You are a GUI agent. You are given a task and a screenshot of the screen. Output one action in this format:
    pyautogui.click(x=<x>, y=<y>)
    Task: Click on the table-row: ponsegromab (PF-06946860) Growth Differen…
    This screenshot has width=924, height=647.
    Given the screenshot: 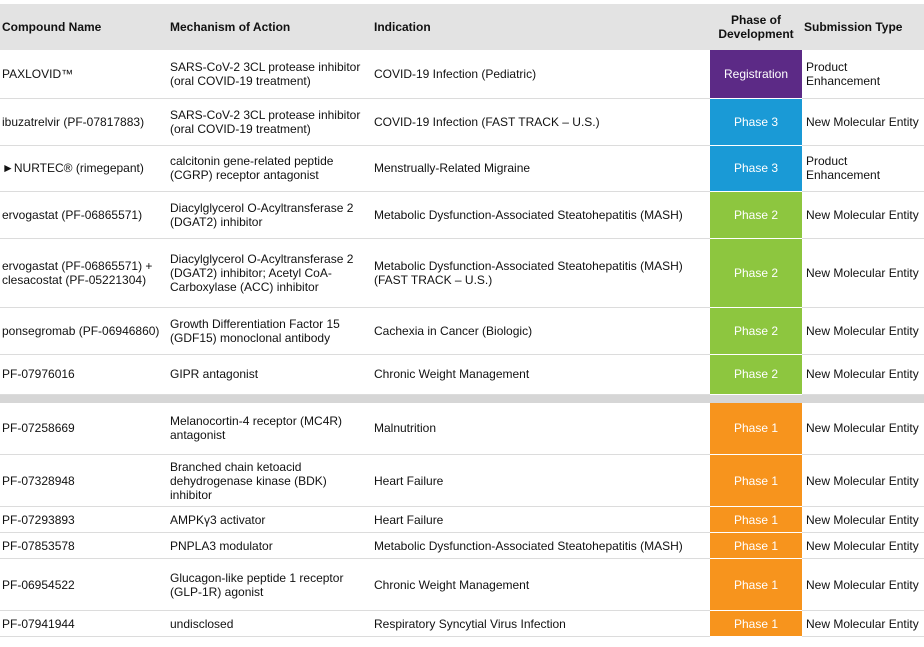 What is the action you would take?
    pyautogui.click(x=462, y=331)
    